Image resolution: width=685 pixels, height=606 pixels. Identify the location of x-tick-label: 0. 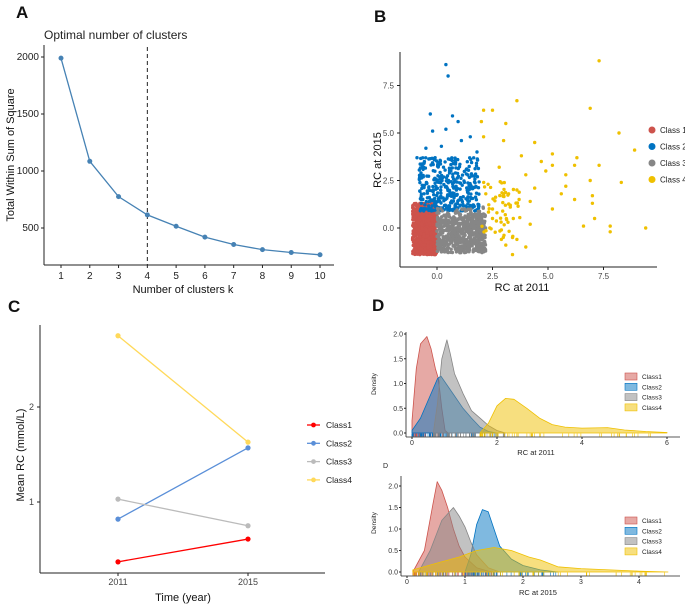
(407, 582).